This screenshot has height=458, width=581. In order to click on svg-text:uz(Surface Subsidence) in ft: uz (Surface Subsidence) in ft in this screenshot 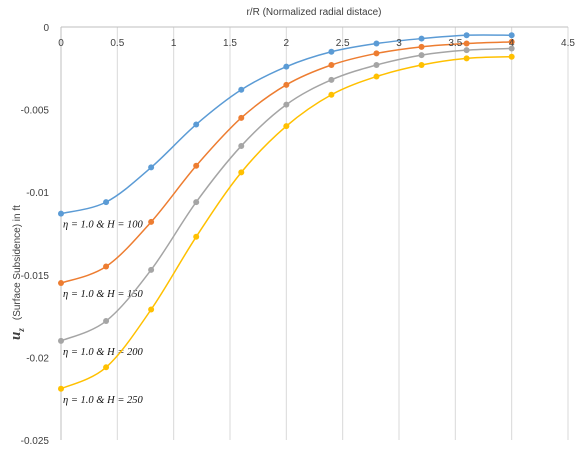, I will do `click(17, 272)`.